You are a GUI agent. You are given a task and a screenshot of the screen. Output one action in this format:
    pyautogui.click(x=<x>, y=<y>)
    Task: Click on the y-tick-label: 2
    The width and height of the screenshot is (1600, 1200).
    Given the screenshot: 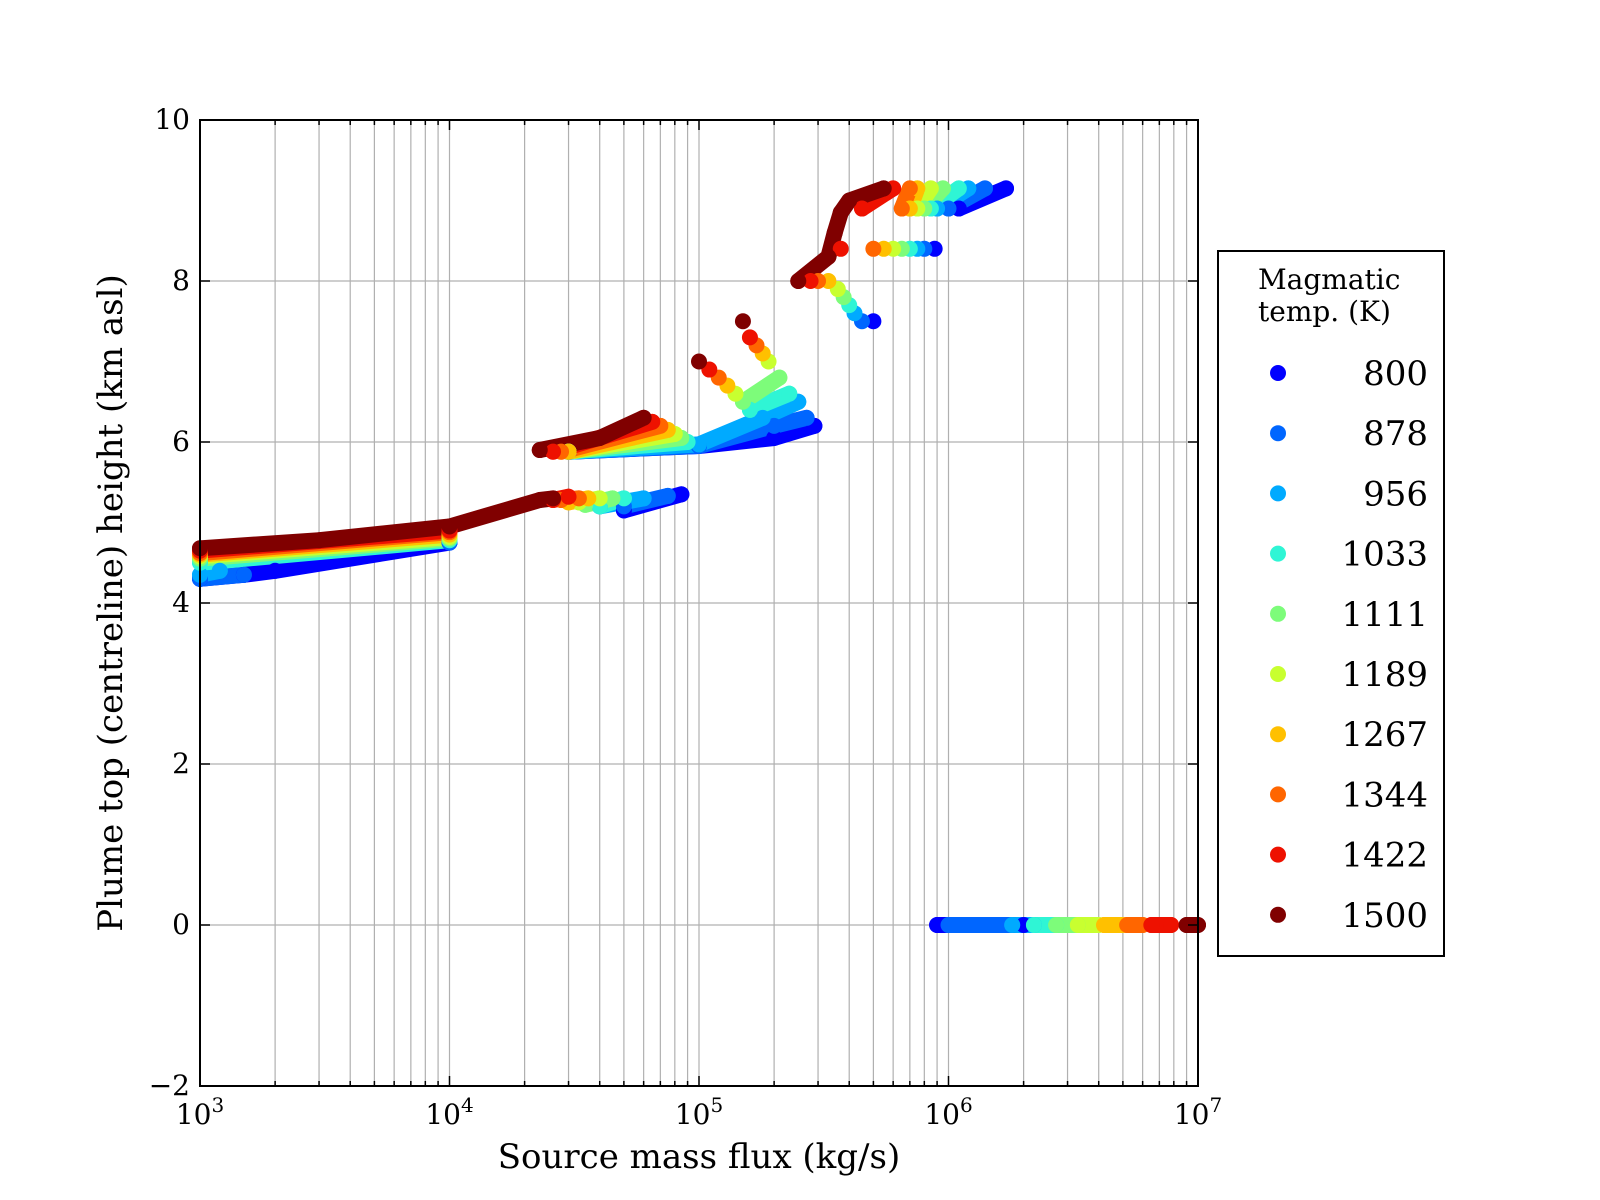 What is the action you would take?
    pyautogui.click(x=181, y=763)
    